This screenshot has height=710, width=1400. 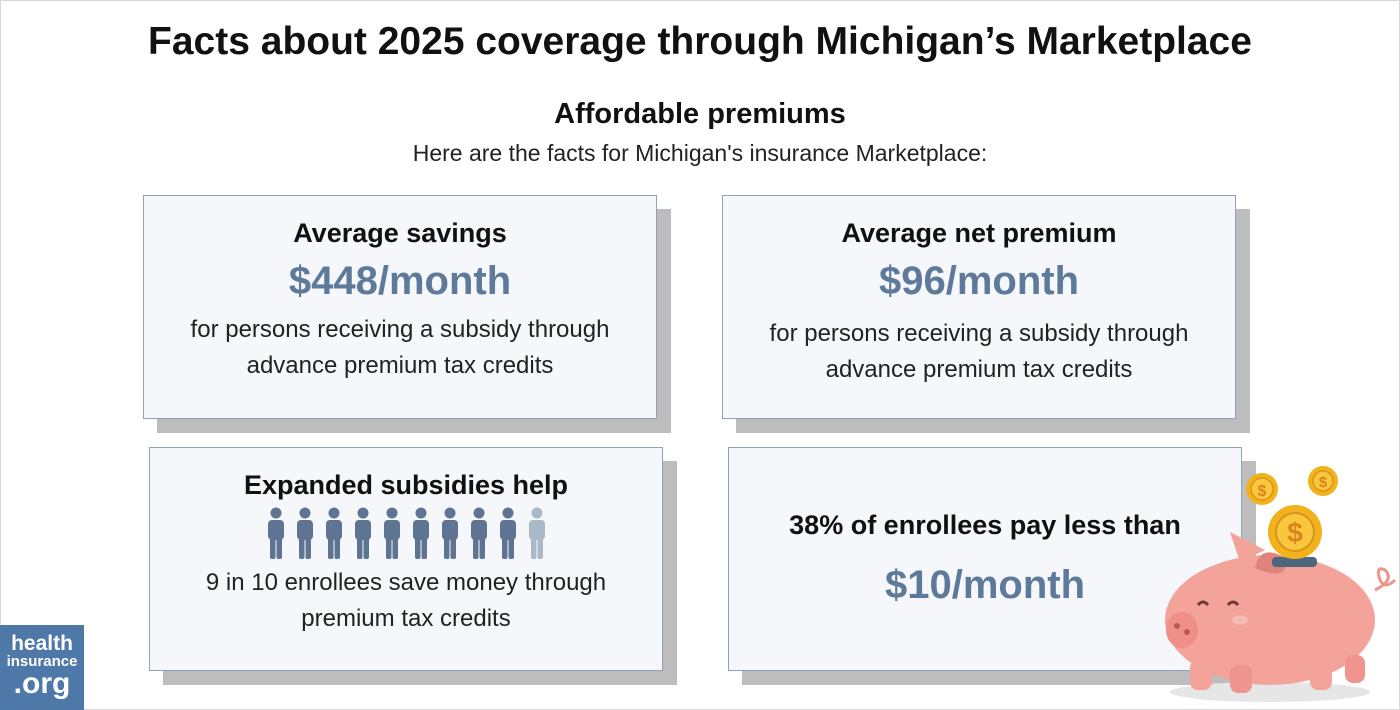 I want to click on card: 38% of enrollees pay less than $10/month, so click(x=985, y=559).